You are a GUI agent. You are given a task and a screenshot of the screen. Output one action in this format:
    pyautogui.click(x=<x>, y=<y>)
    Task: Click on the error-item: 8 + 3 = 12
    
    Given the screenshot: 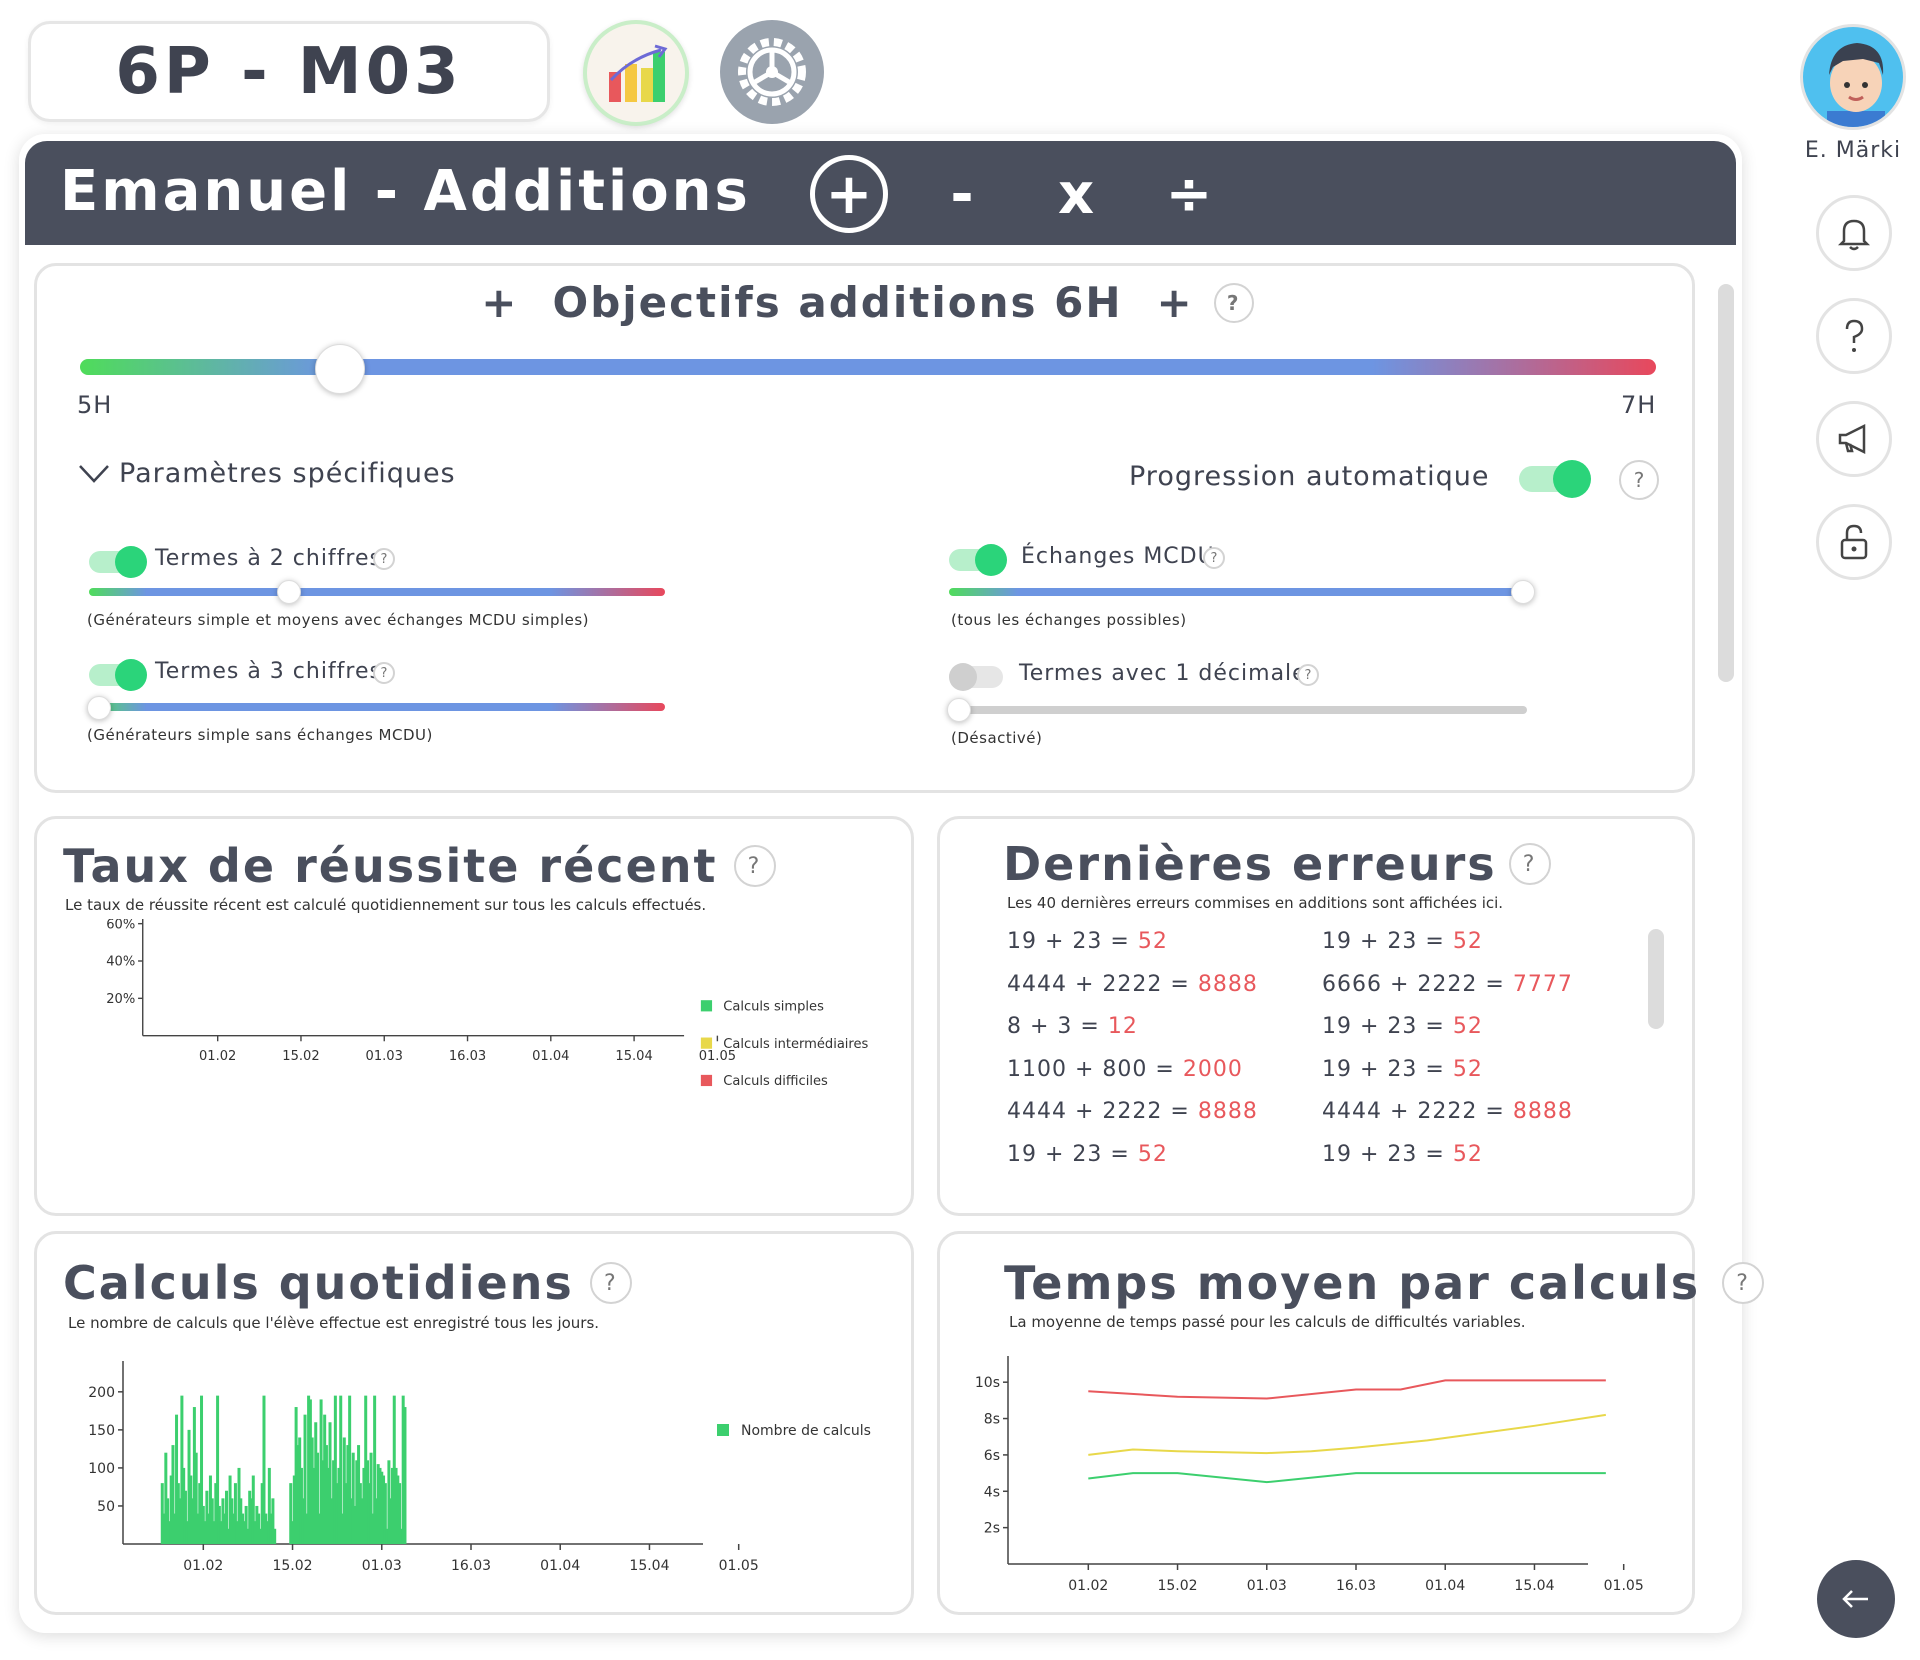 What is the action you would take?
    pyautogui.click(x=1072, y=1026)
    